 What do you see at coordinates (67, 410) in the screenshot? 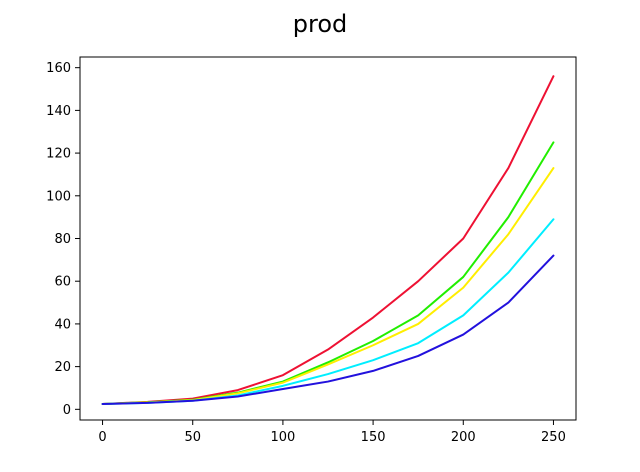
I see `y-tick-label: 0` at bounding box center [67, 410].